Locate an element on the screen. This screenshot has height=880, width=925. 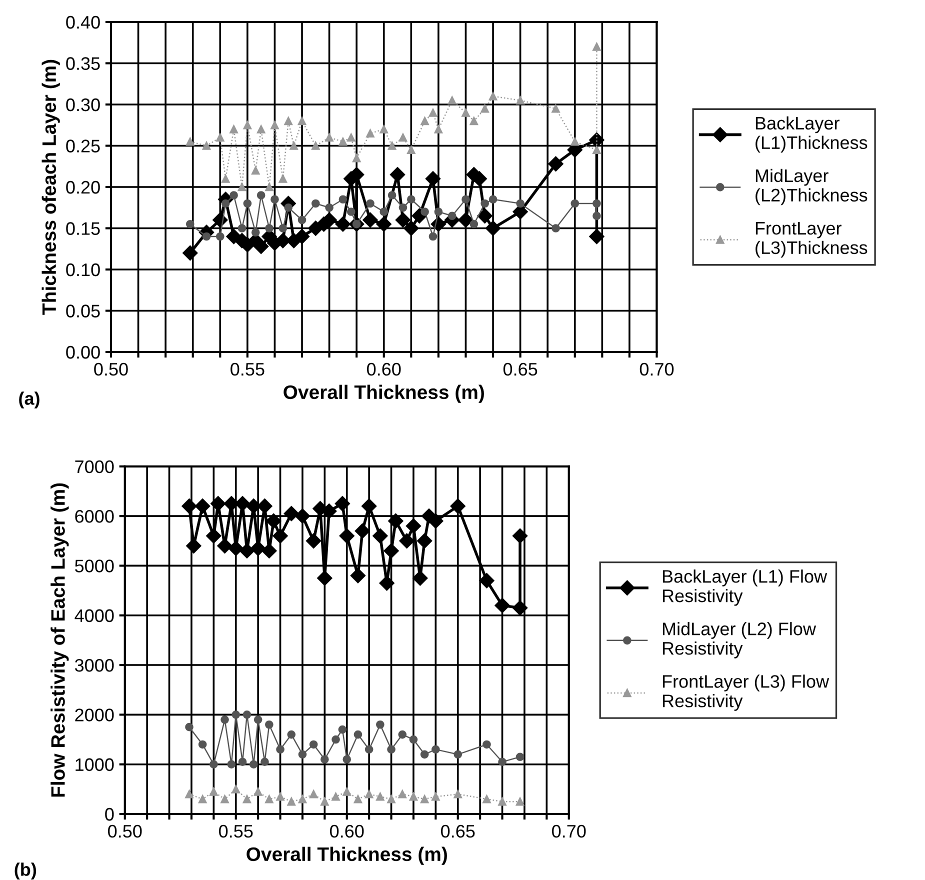
x-axis-title: Overall Thickness (m) is located at coordinates (346, 855).